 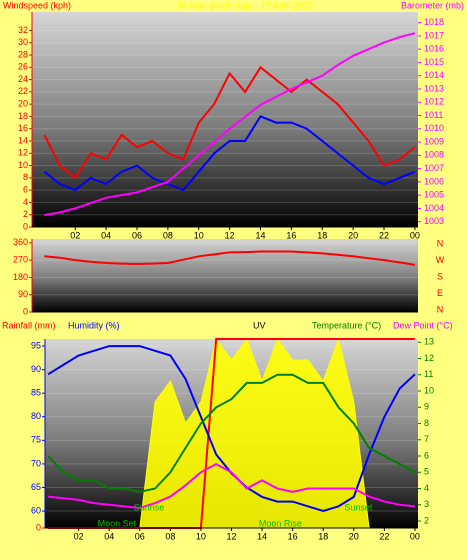 I want to click on y-tick-label: 32, so click(x=23, y=30).